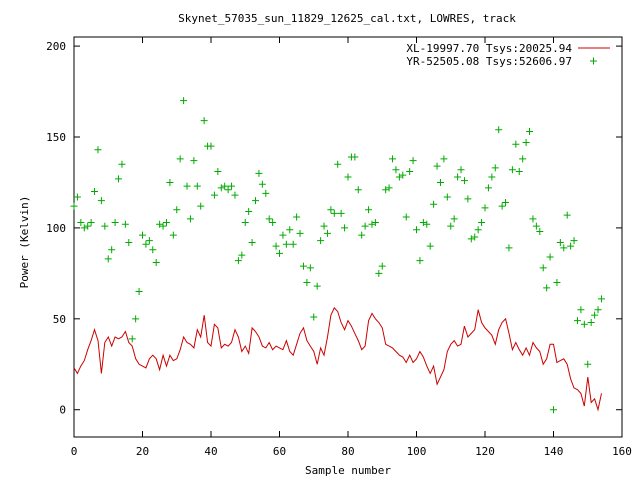 This screenshot has height=480, width=640. What do you see at coordinates (56, 228) in the screenshot?
I see `y-tick-label: 100` at bounding box center [56, 228].